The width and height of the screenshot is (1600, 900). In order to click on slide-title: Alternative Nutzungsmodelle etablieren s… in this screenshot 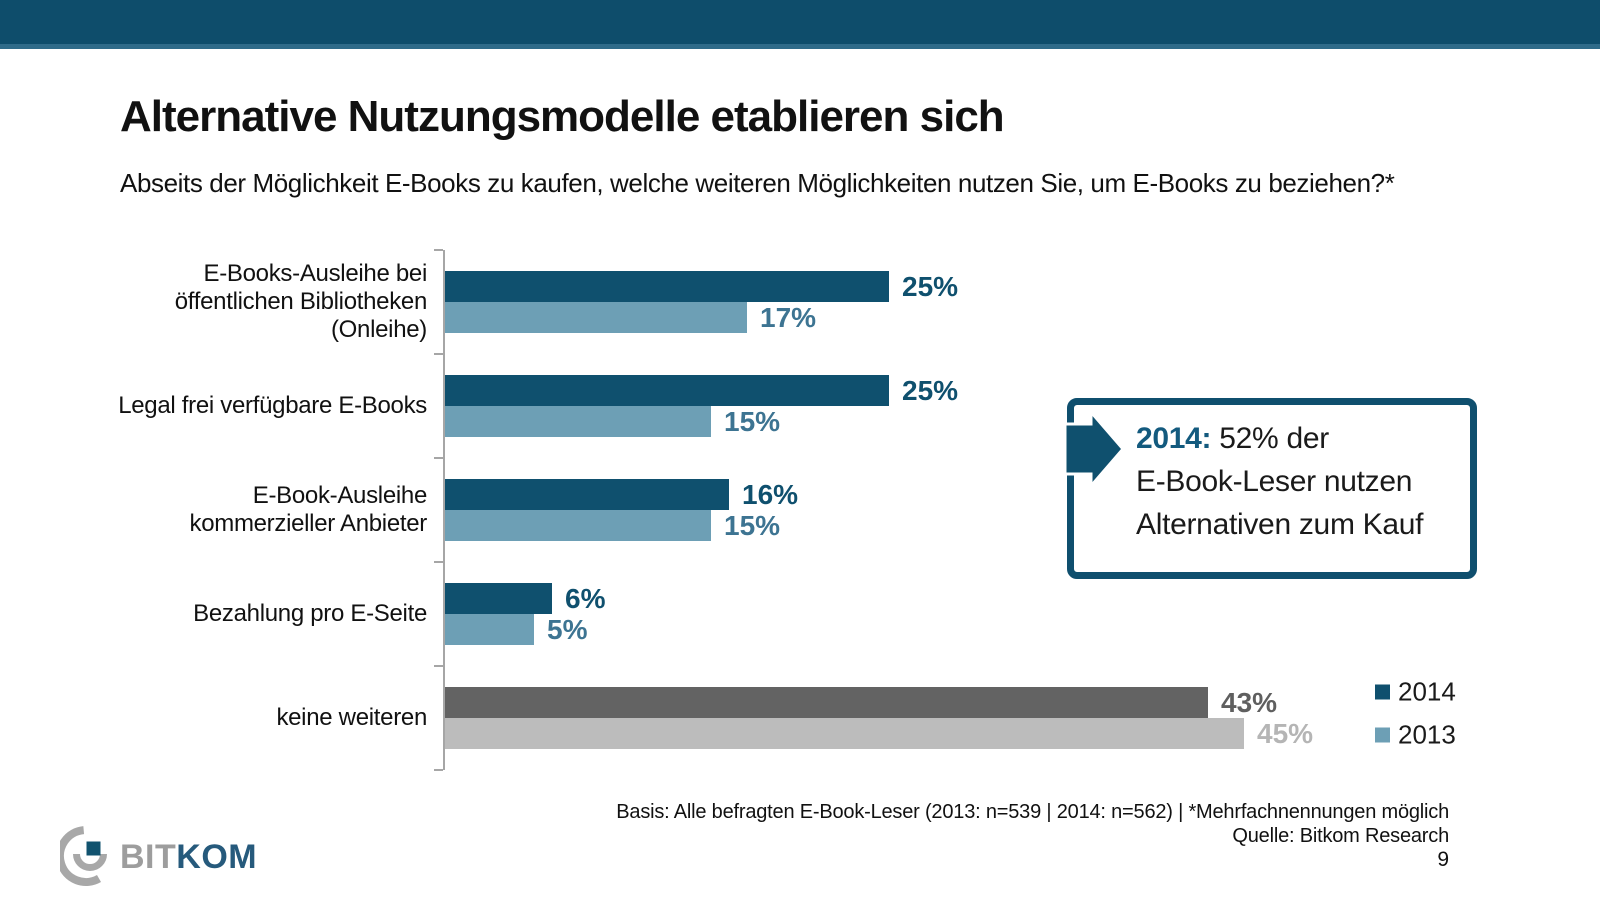, I will do `click(562, 116)`.